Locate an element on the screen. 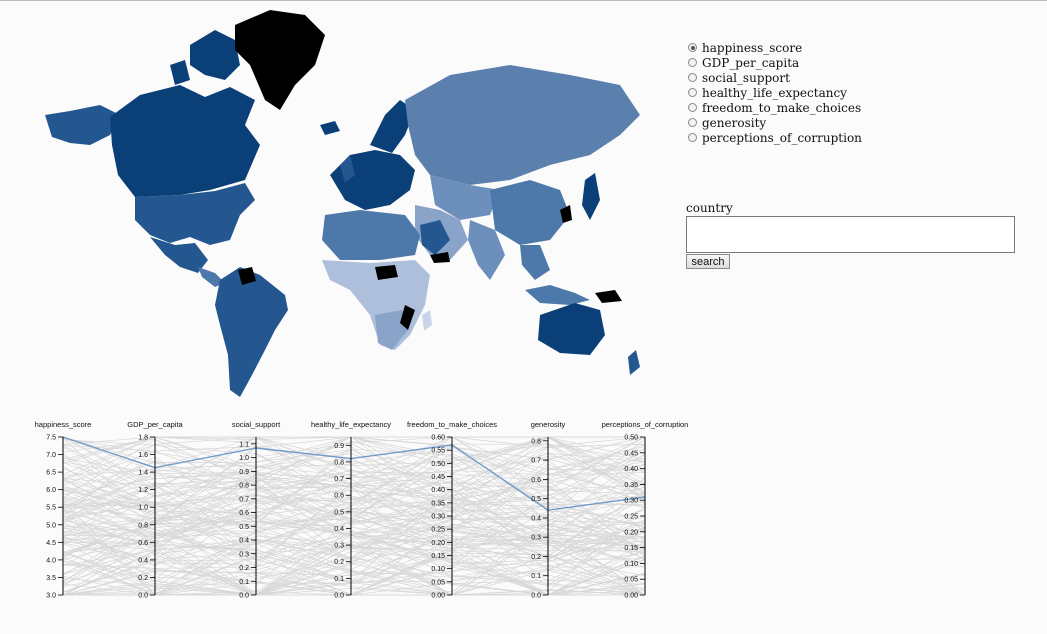  tick-label: 1.1 is located at coordinates (244, 444).